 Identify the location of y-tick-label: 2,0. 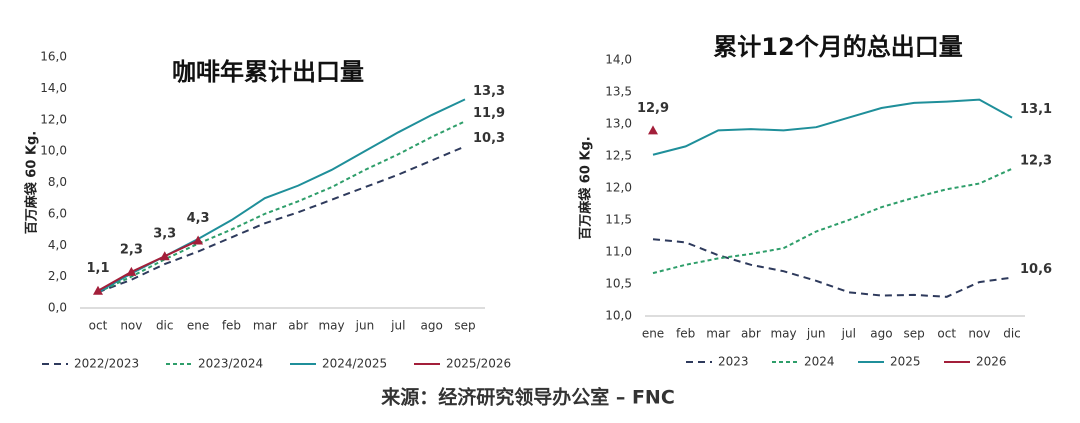
(57, 276).